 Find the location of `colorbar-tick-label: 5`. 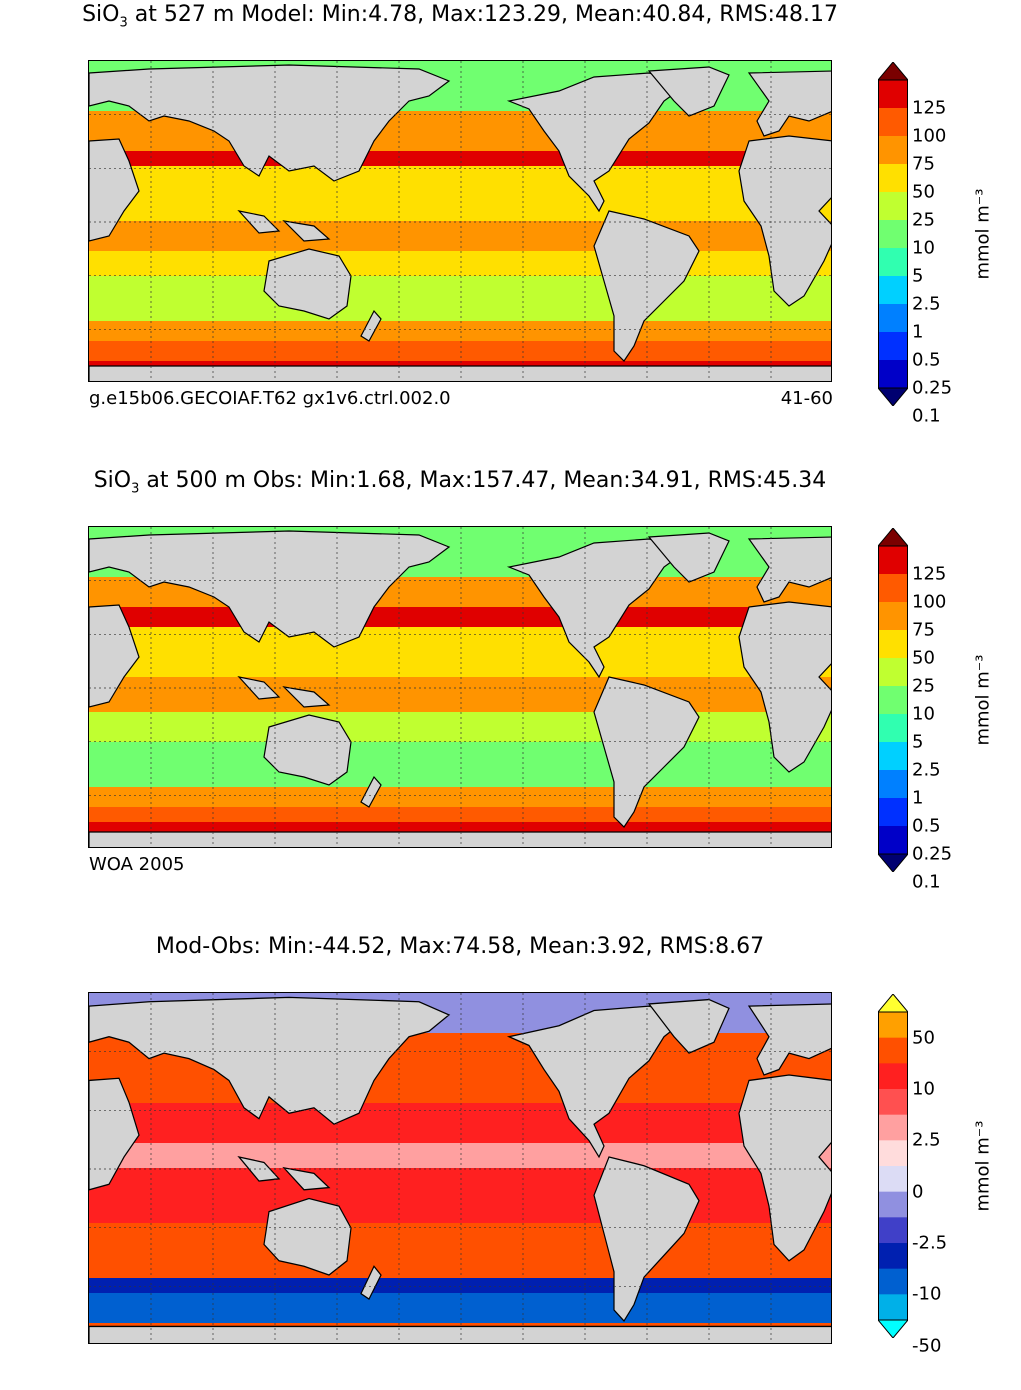

colorbar-tick-label: 5 is located at coordinates (918, 742).